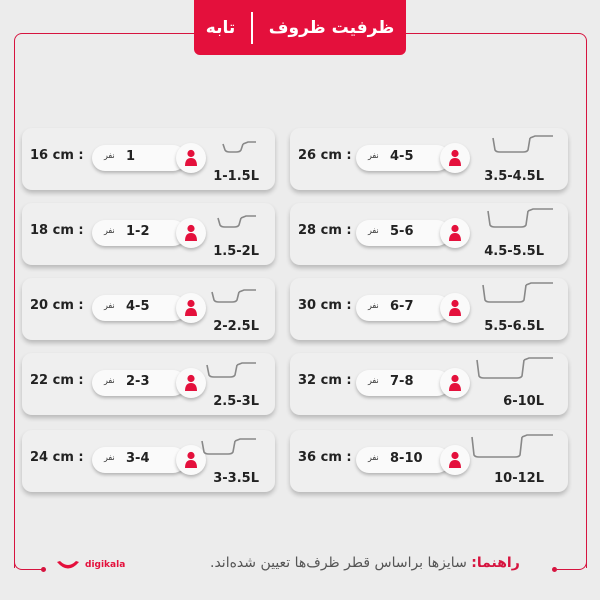 This screenshot has width=600, height=600. I want to click on people-pill: نفر 6-7, so click(403, 308).